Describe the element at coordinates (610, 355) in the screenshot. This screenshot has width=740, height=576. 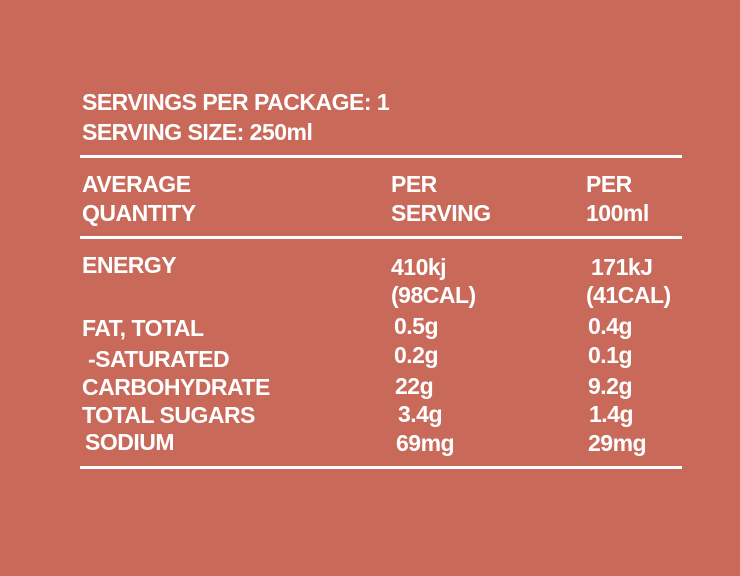
I see `nutrient-per-100ml-saturated: 0.1g` at that location.